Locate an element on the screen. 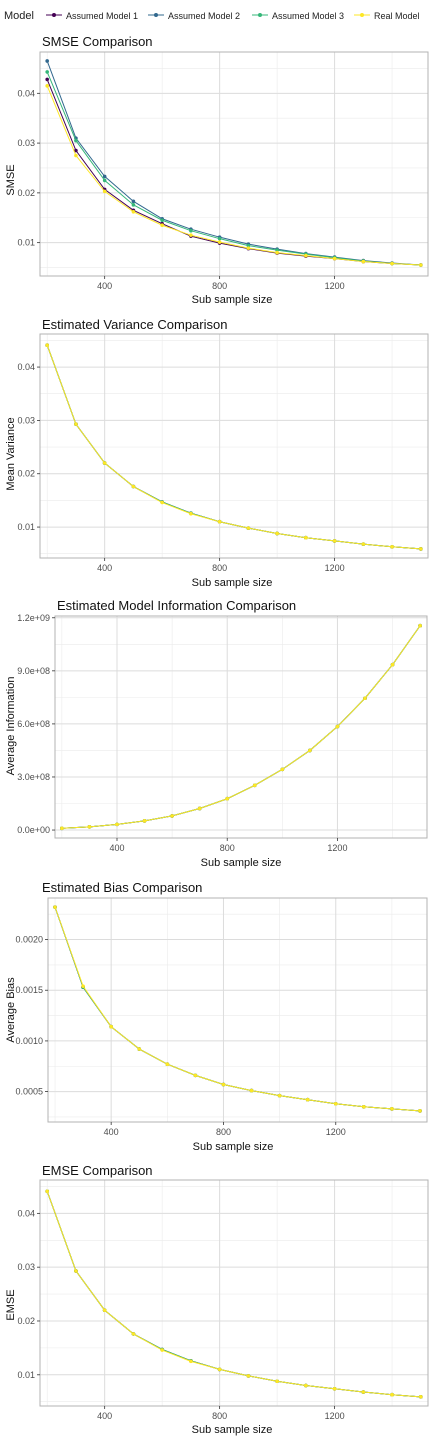  legend-entry-label: Assumed Model 1 is located at coordinates (102, 16).